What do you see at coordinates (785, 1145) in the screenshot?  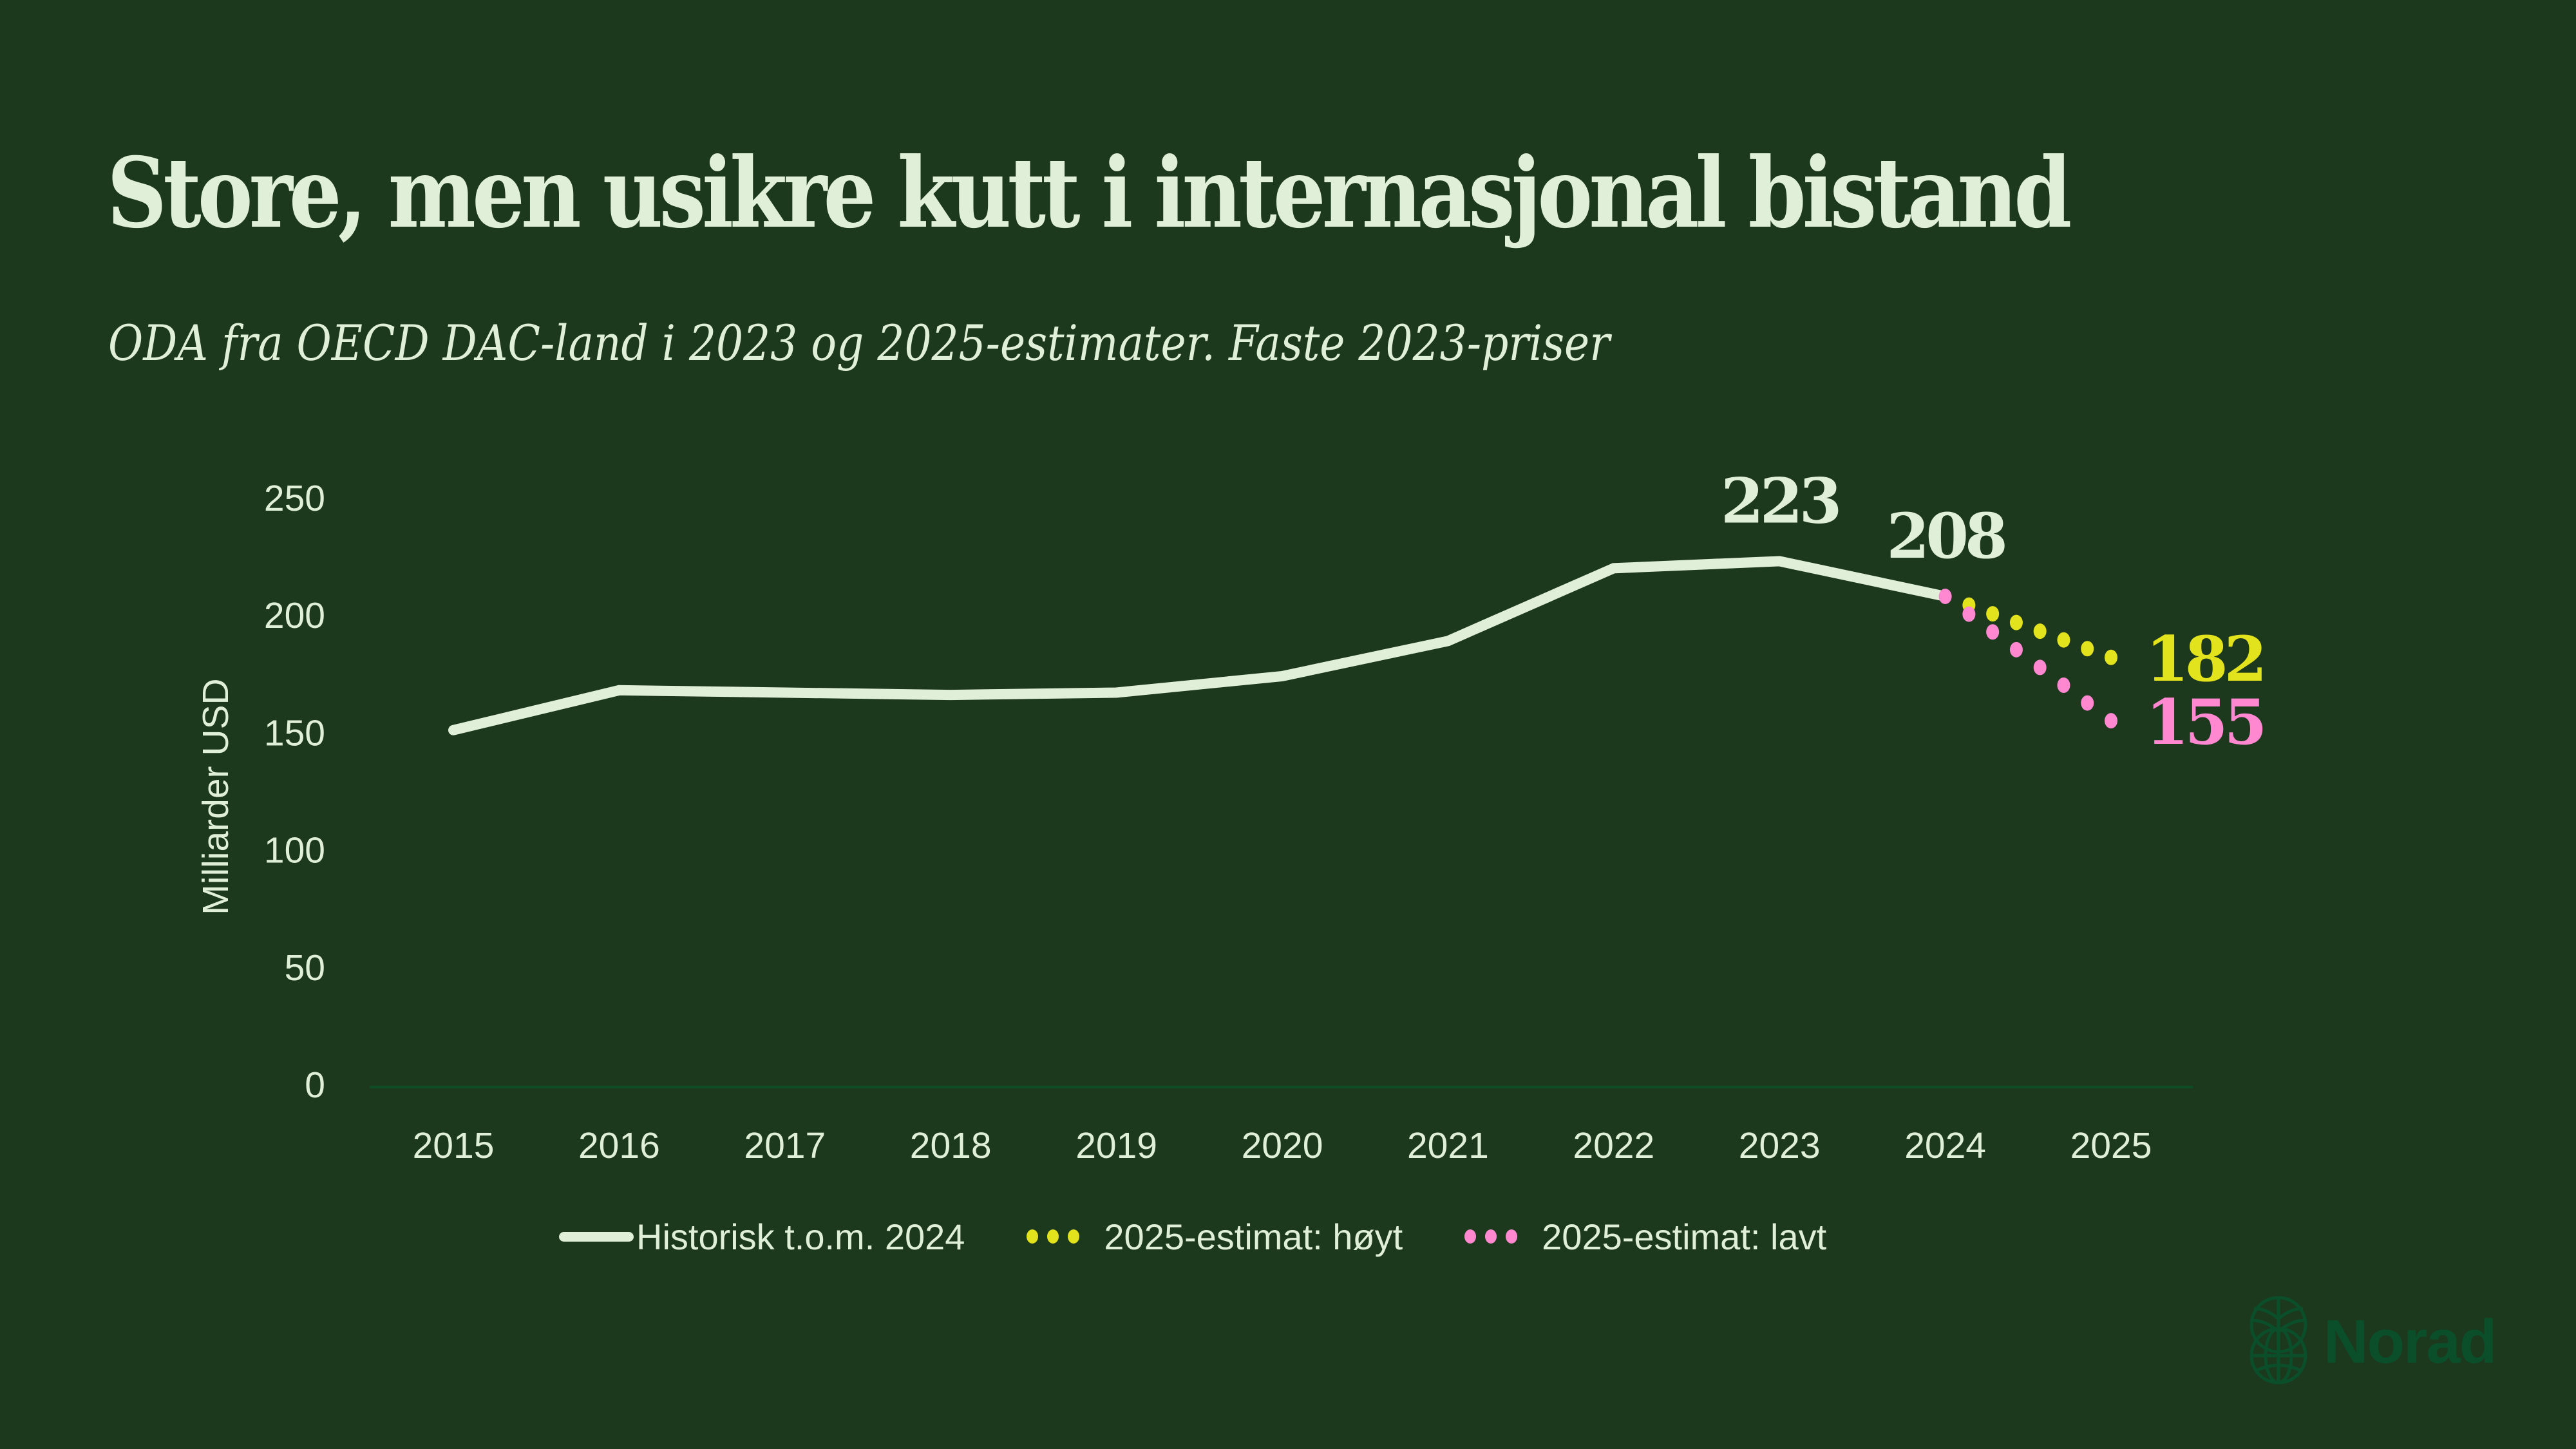 I see `x-tick-label: 2017` at bounding box center [785, 1145].